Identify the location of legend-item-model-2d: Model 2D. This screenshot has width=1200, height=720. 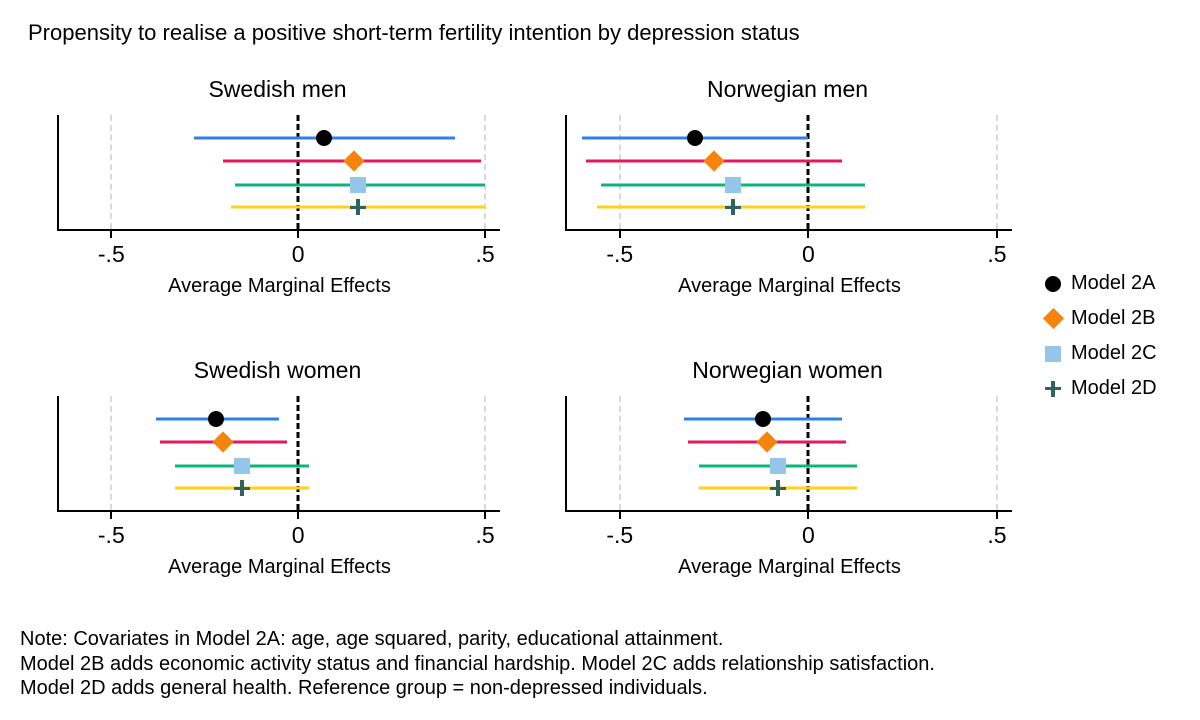
(1099, 388).